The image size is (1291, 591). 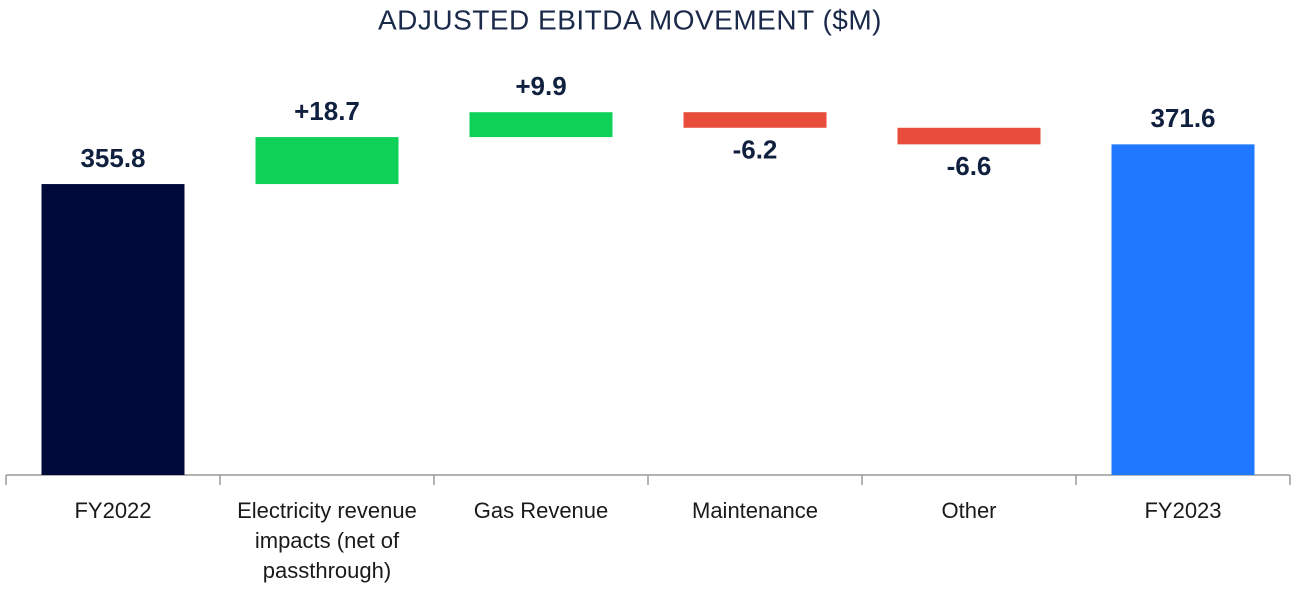 What do you see at coordinates (540, 86) in the screenshot?
I see `data-label: +9.9` at bounding box center [540, 86].